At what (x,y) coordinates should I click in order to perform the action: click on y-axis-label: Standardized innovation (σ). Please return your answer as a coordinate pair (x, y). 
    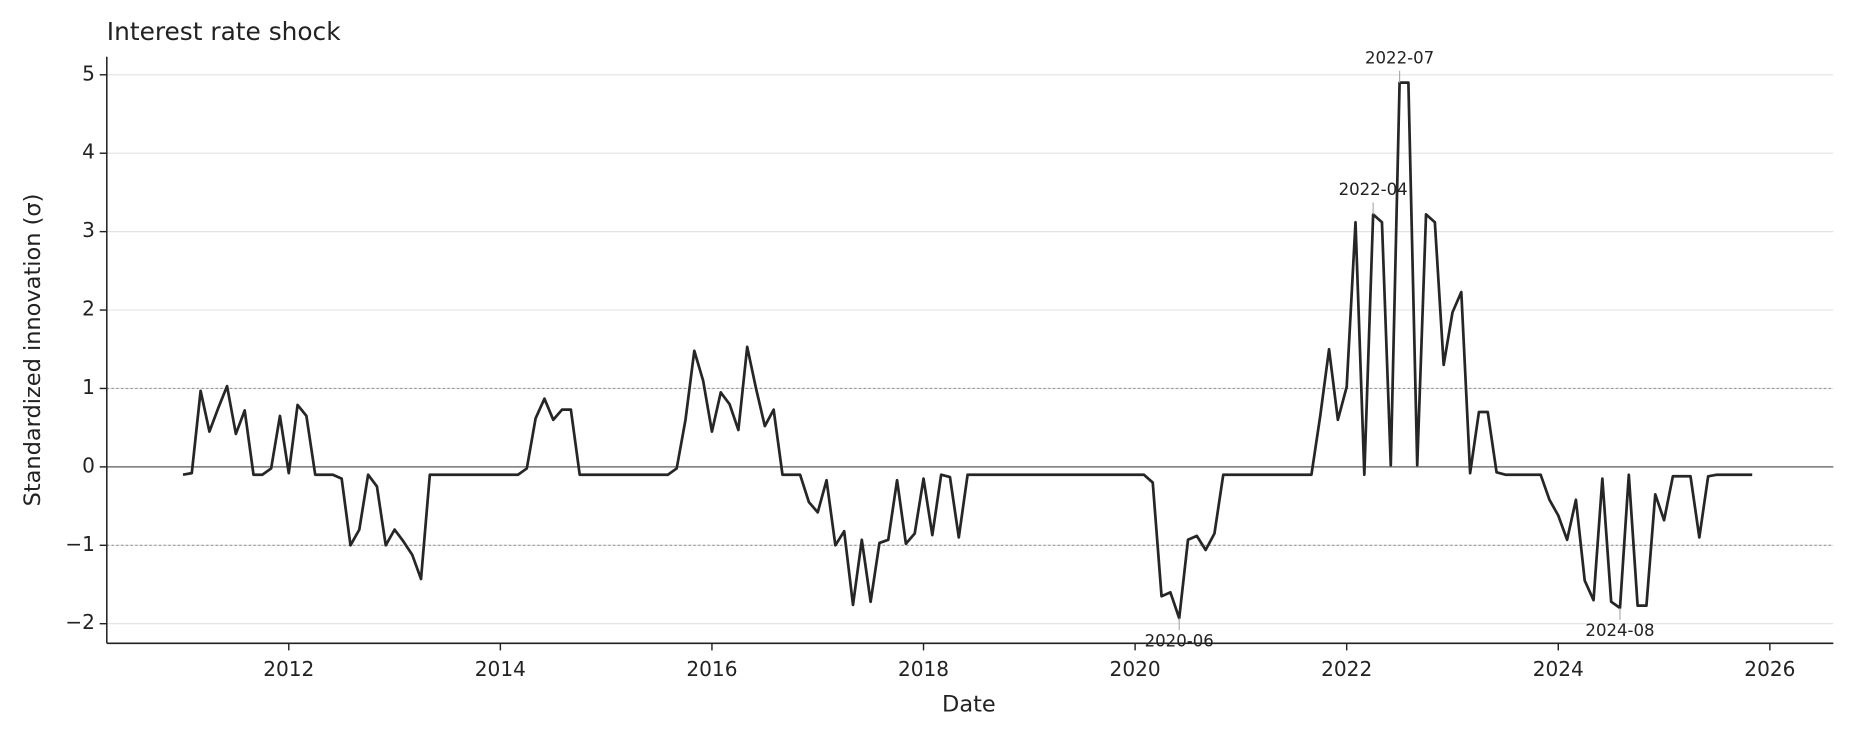
    Looking at the image, I should click on (33, 350).